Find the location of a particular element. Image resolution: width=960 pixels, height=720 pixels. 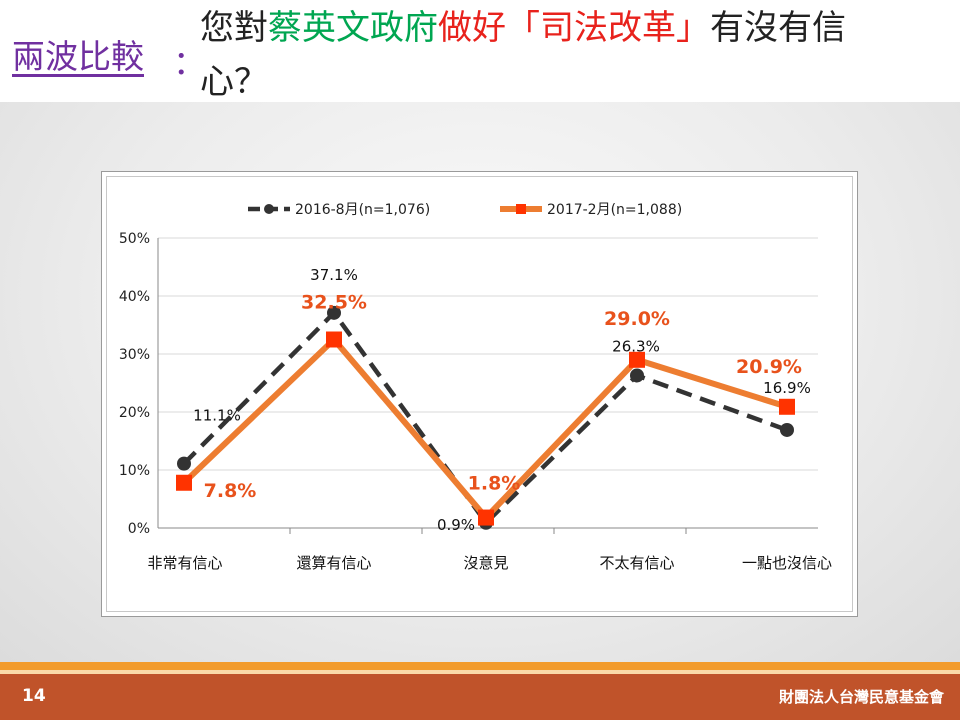

y-tick-label: 30% is located at coordinates (134, 355).